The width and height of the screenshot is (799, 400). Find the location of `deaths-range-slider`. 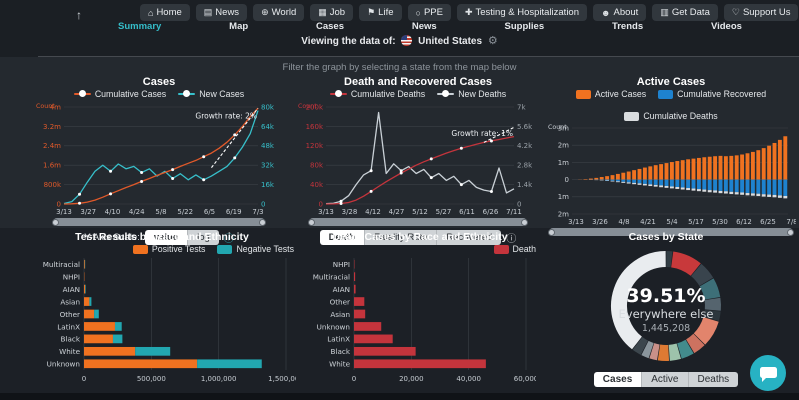

deaths-range-slider is located at coordinates (418, 222).